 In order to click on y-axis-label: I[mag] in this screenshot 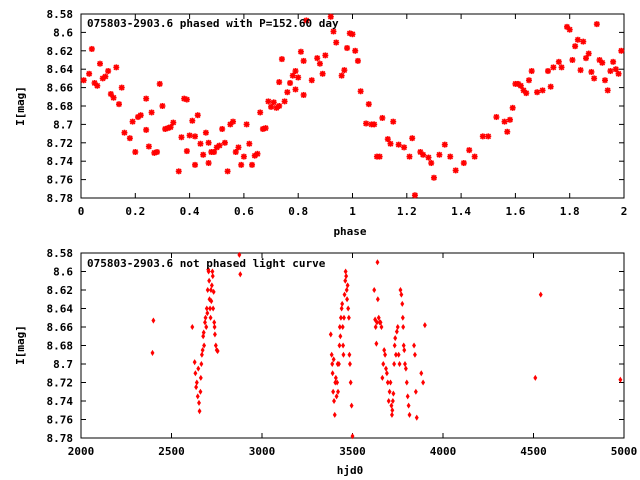, I will do `click(20, 106)`.